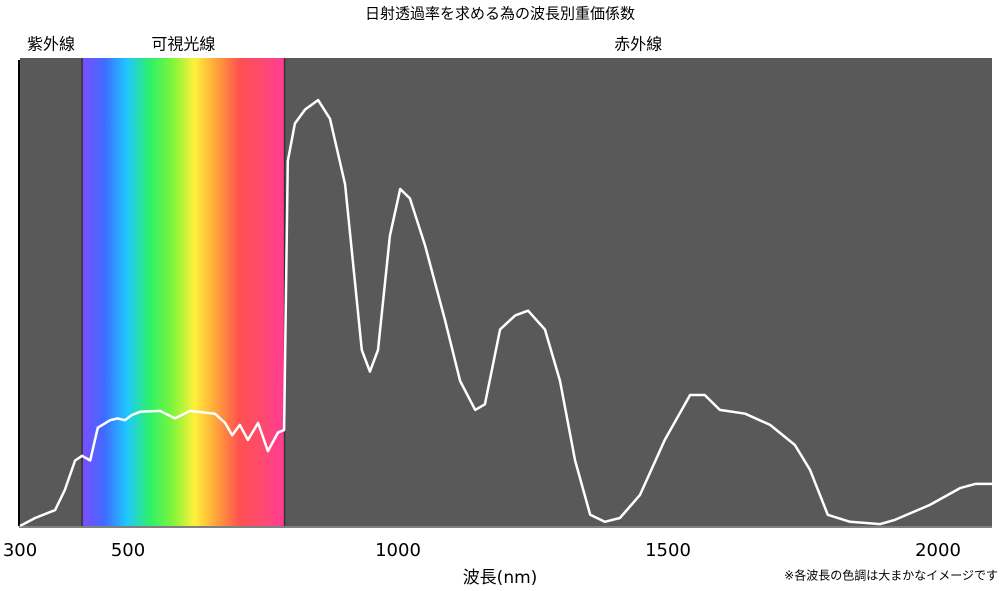 The width and height of the screenshot is (1000, 591). I want to click on region-label: 紫外線, so click(51, 44).